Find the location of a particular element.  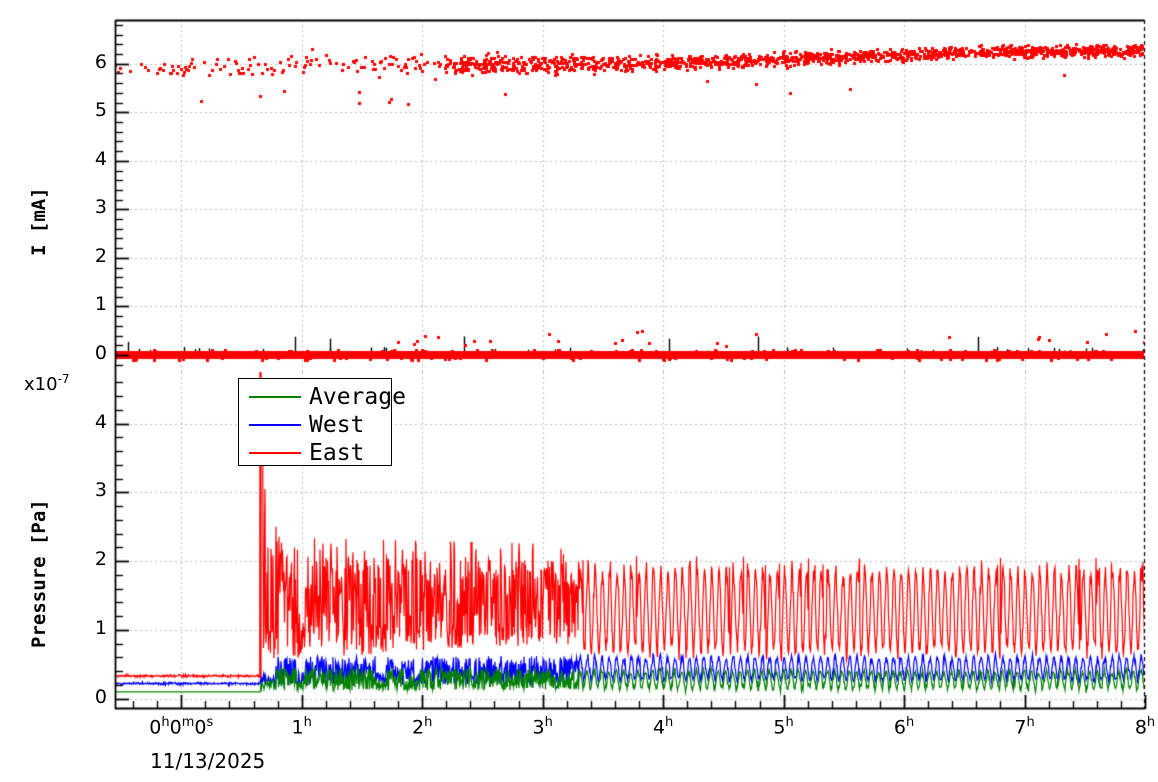

legend-swatch-average is located at coordinates (275, 397).